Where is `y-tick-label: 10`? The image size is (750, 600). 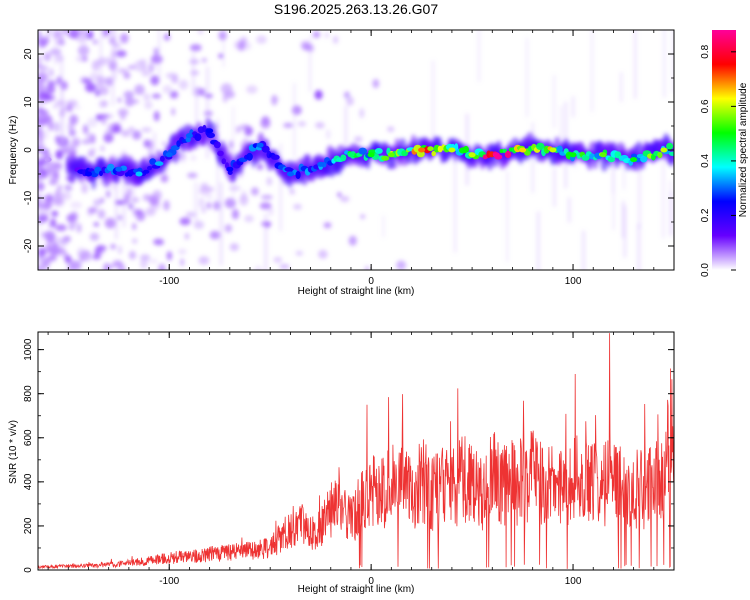
y-tick-label: 10 is located at coordinates (28, 102).